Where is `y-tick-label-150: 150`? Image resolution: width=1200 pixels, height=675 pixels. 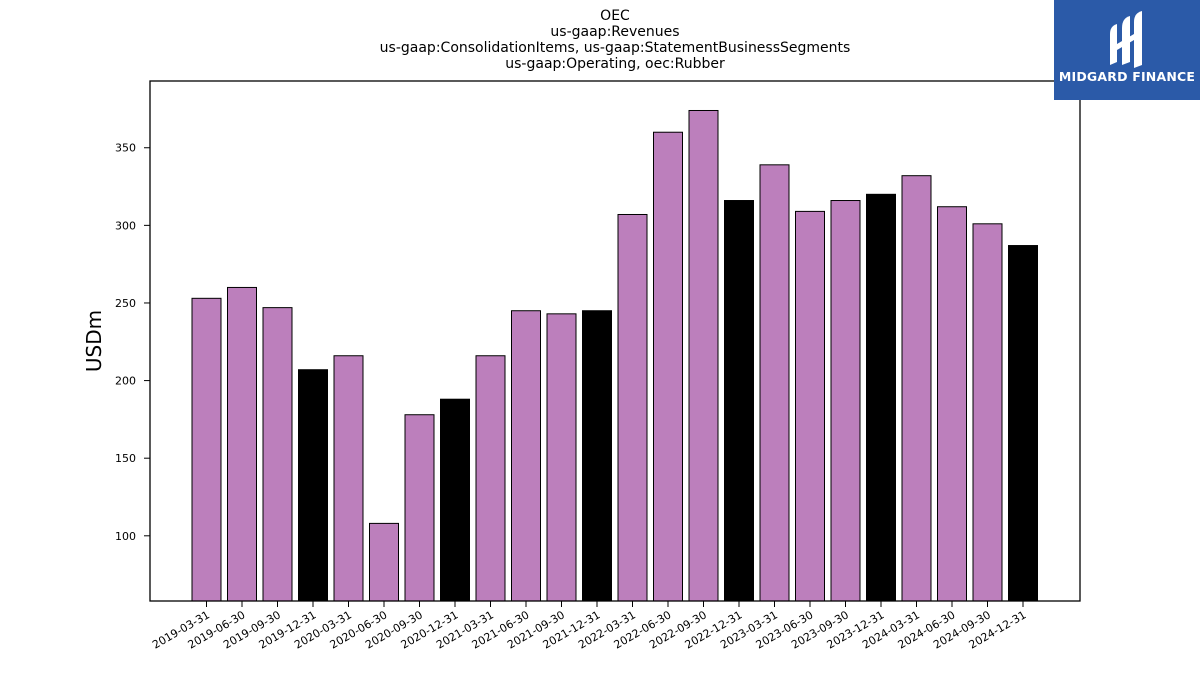 y-tick-label-150: 150 is located at coordinates (125, 458).